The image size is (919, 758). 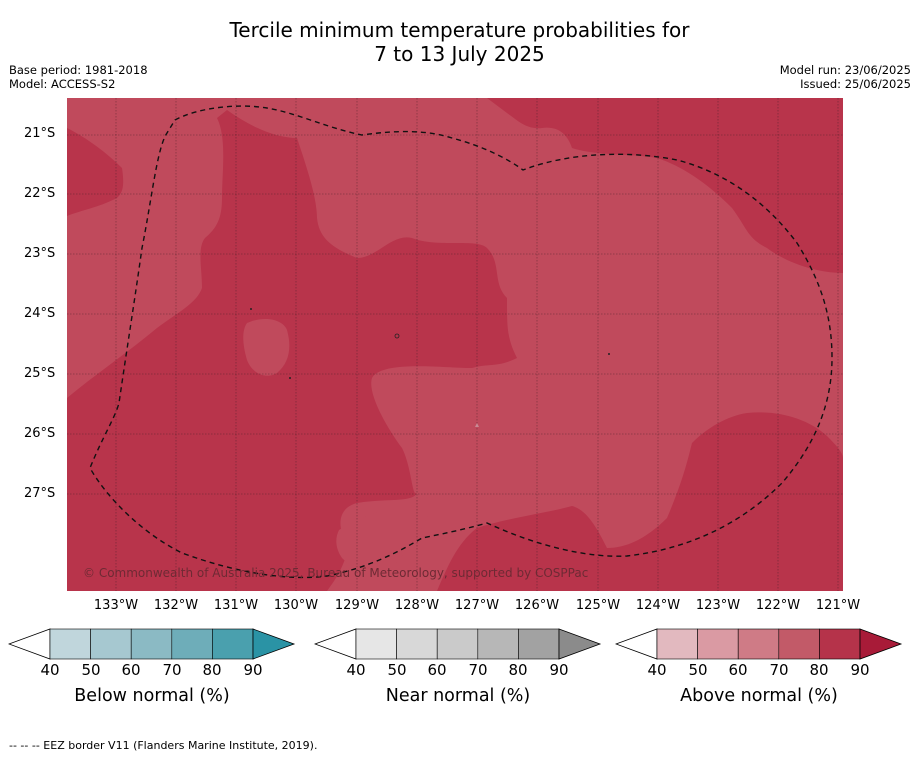 What do you see at coordinates (40, 133) in the screenshot?
I see `lat-label-21s: 21°S` at bounding box center [40, 133].